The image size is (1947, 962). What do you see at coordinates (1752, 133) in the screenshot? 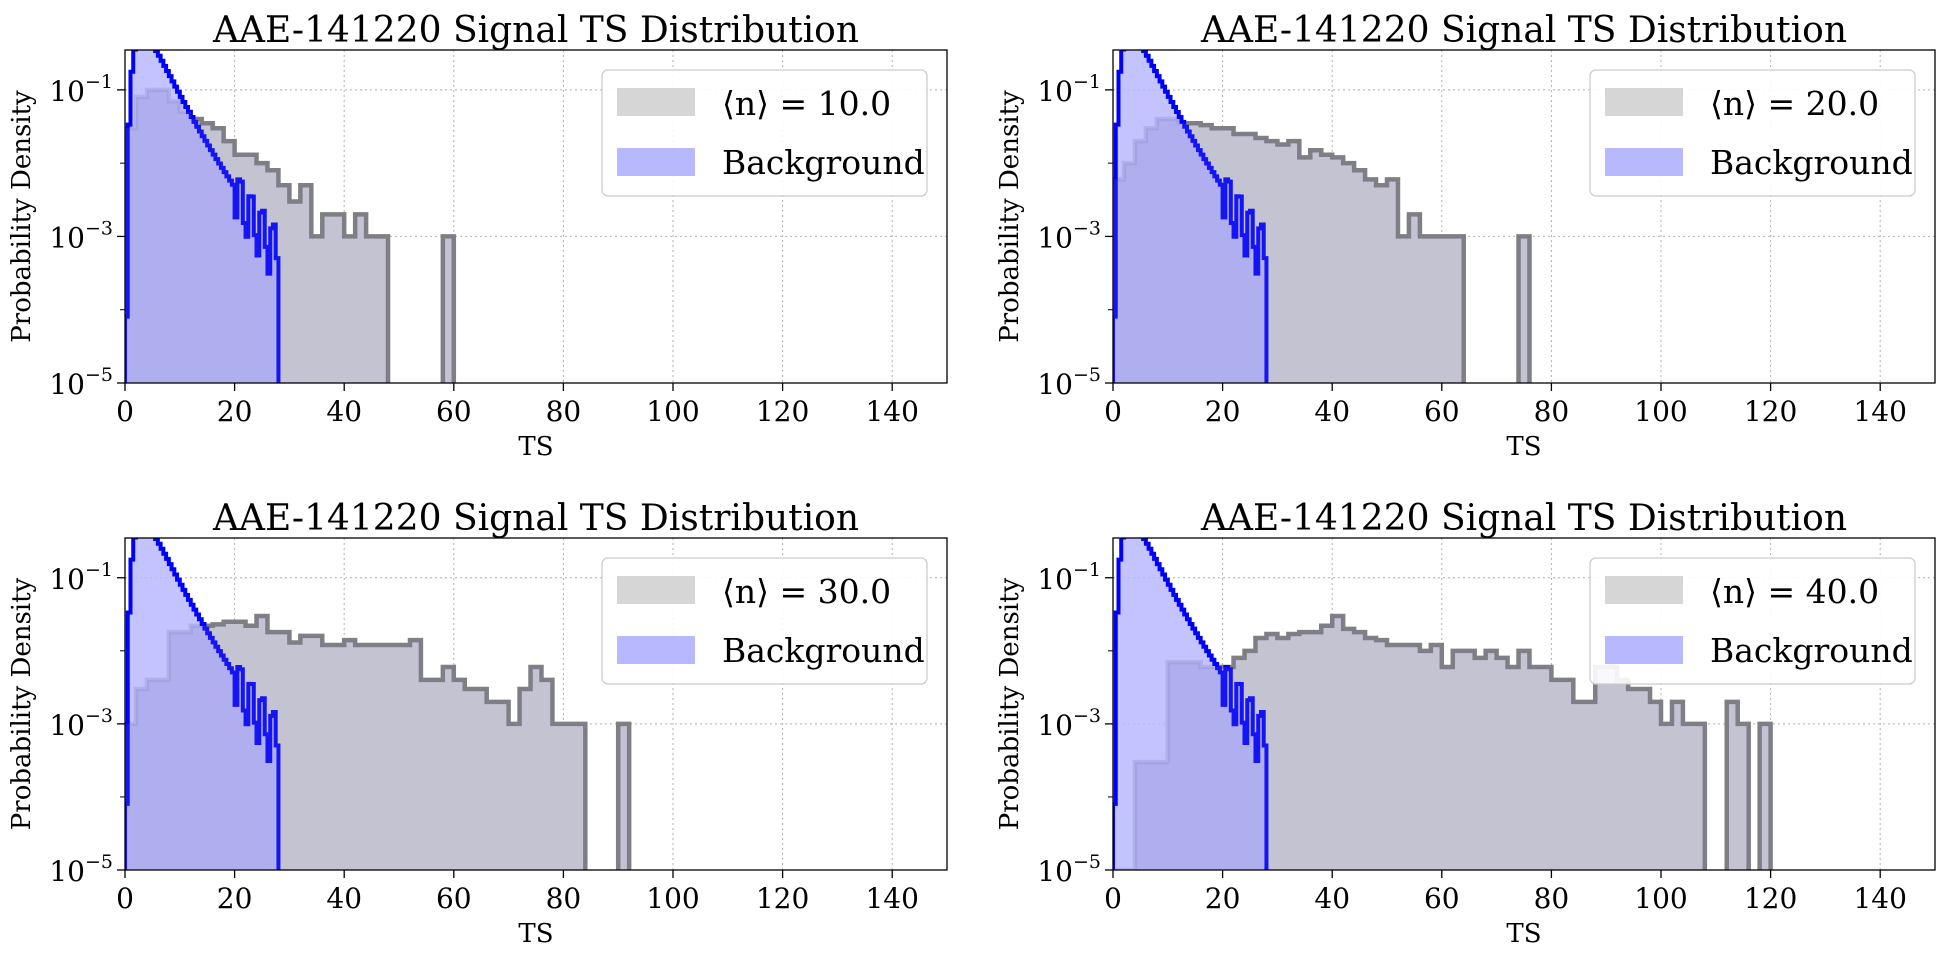
I see `legend: ⟨n⟩ = 20.0 Background` at bounding box center [1752, 133].